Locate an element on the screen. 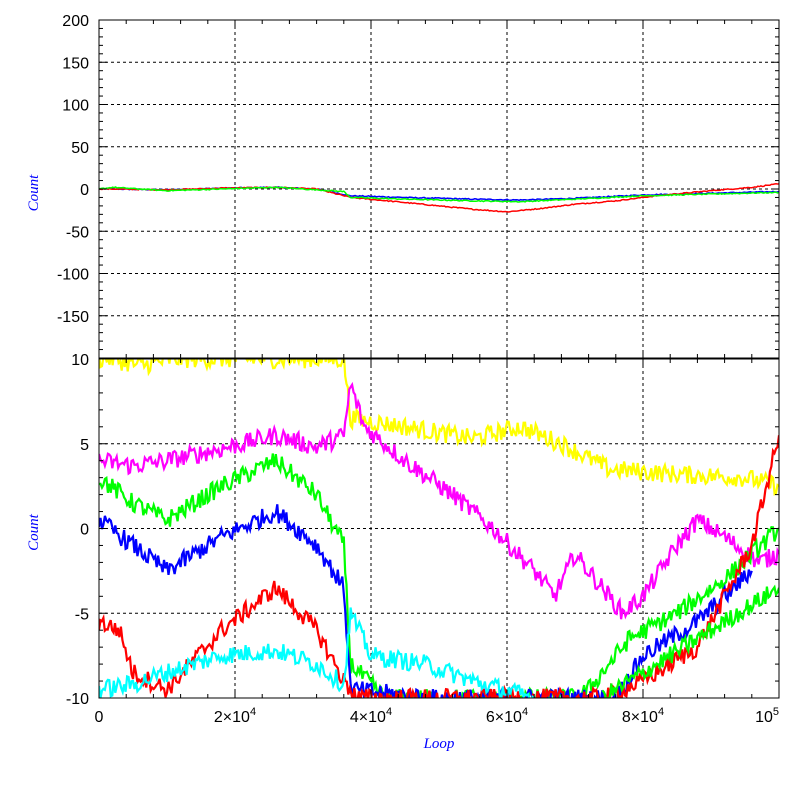  y-tick-label: 200 is located at coordinates (75, 21).